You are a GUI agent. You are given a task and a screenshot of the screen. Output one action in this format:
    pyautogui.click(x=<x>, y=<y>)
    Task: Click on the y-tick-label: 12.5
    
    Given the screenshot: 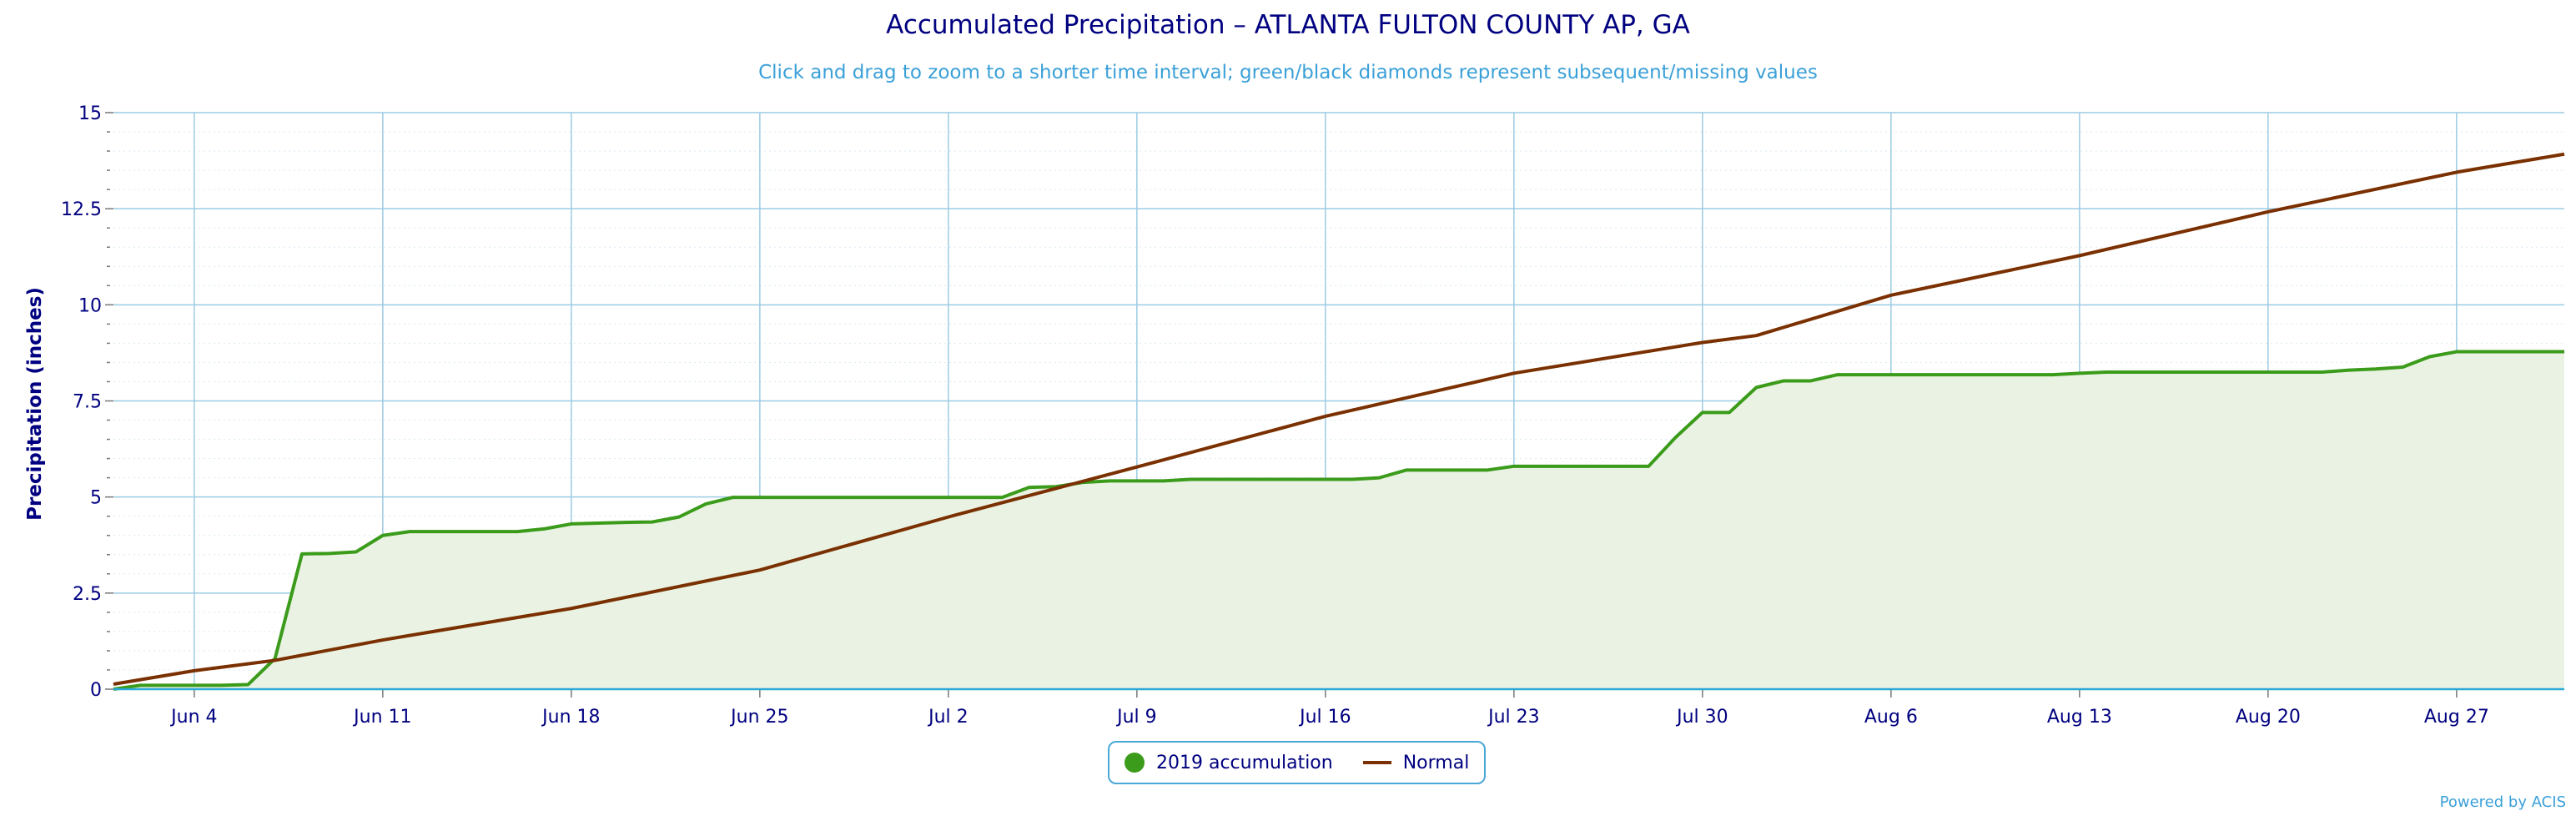 What is the action you would take?
    pyautogui.click(x=81, y=209)
    